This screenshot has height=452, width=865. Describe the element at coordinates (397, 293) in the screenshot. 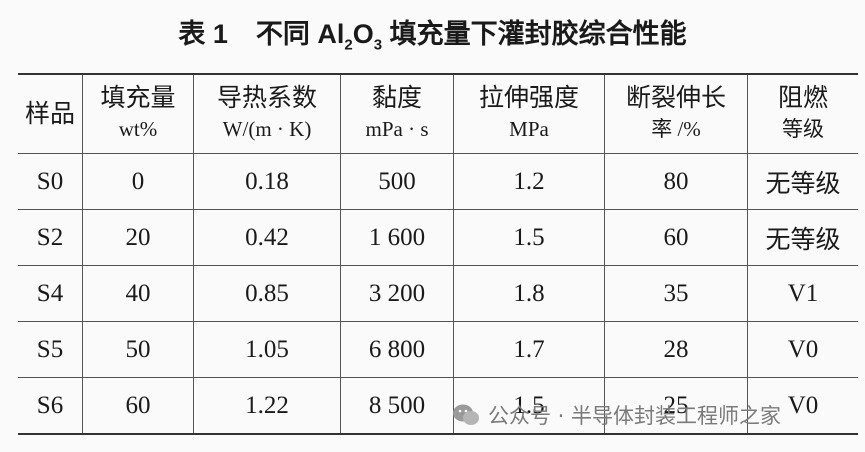

I see `table-cell: 3 200` at that location.